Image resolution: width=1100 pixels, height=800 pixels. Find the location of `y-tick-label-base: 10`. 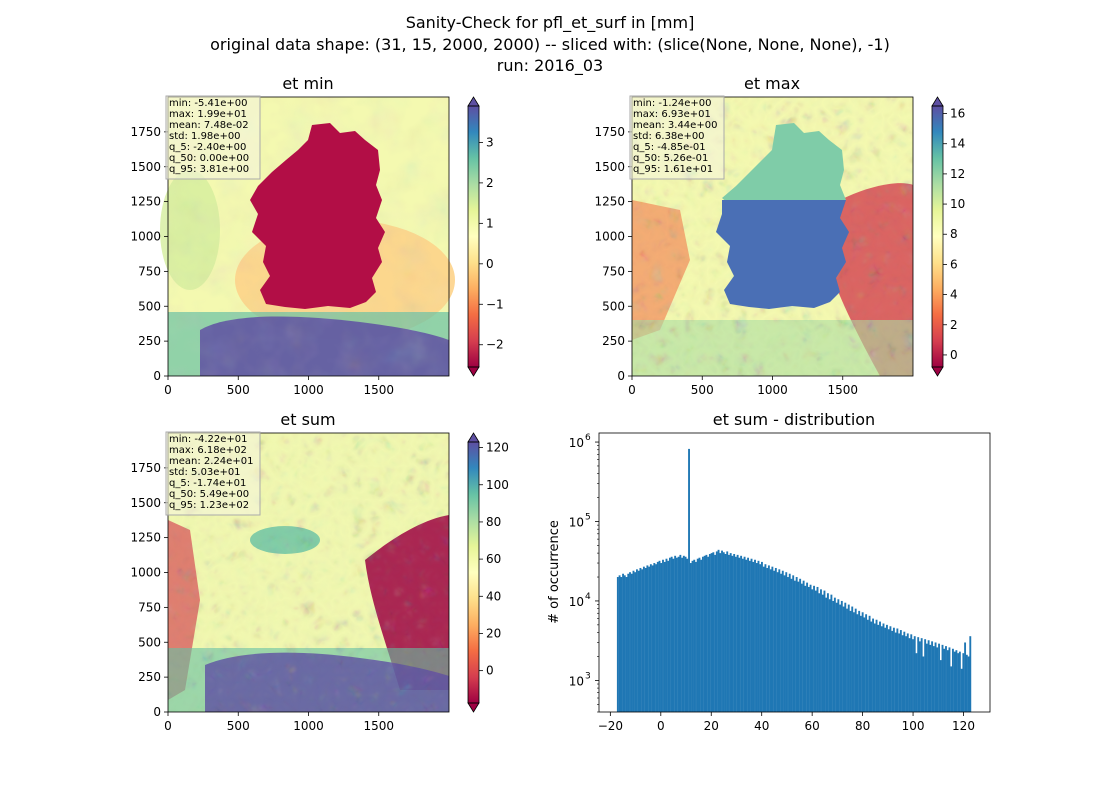

y-tick-label-base: 10 is located at coordinates (576, 522).